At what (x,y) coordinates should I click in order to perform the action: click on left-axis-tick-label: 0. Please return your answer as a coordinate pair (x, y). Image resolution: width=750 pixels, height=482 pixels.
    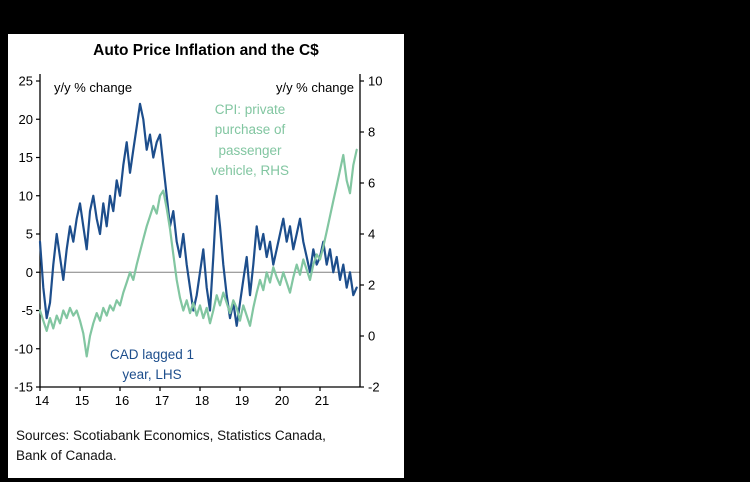
    Looking at the image, I should click on (29, 272).